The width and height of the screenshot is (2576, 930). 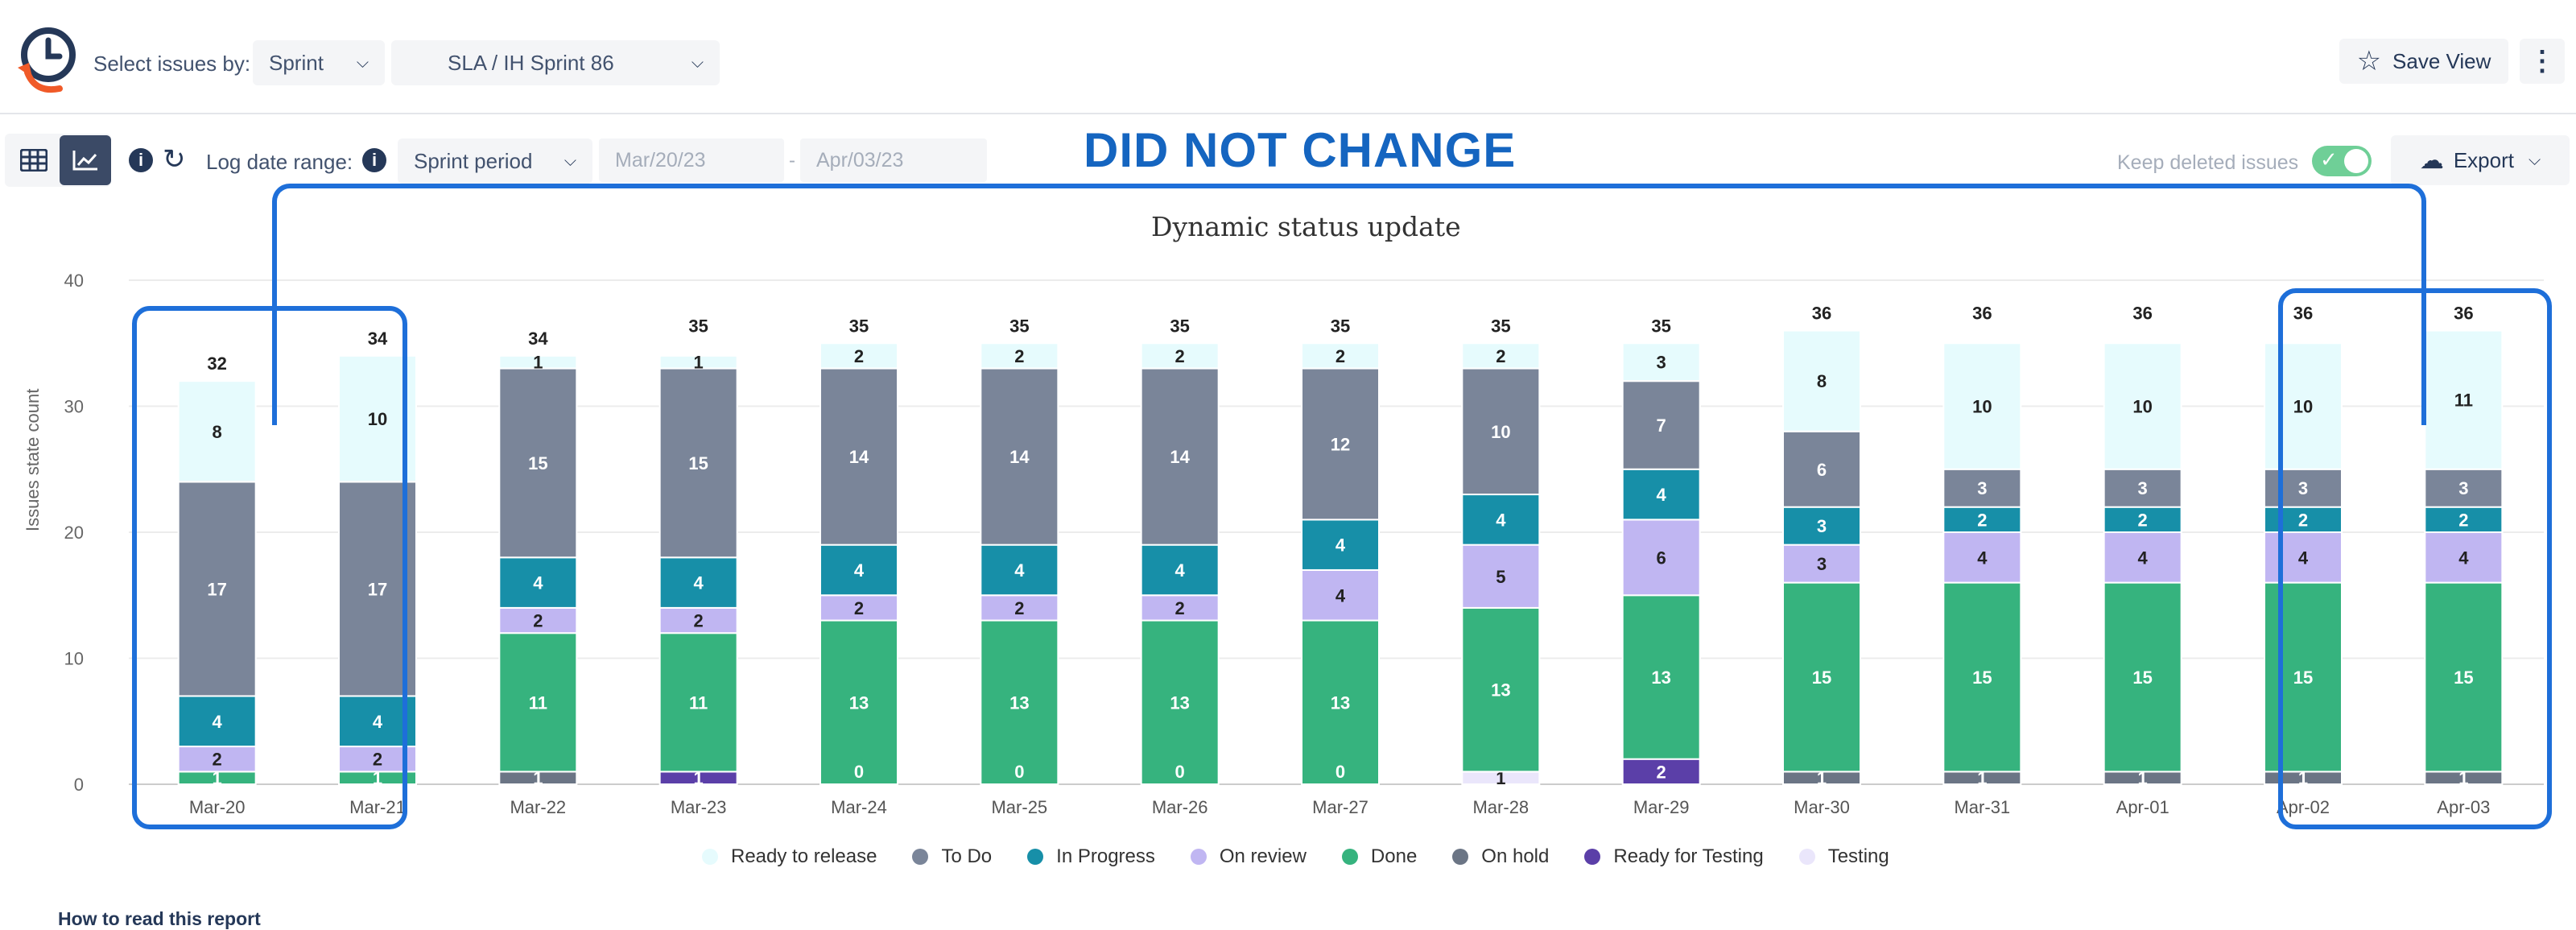 What do you see at coordinates (2431, 161) in the screenshot?
I see `cloud-download-icon: ☁` at bounding box center [2431, 161].